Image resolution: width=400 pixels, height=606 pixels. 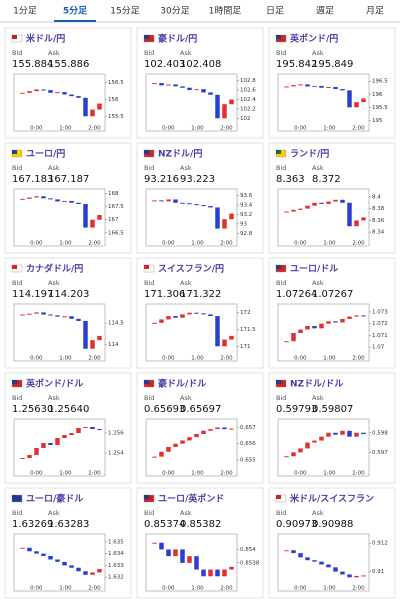 What do you see at coordinates (191, 499) in the screenshot?
I see `pair-name: ユーロ/英ポンド` at bounding box center [191, 499].